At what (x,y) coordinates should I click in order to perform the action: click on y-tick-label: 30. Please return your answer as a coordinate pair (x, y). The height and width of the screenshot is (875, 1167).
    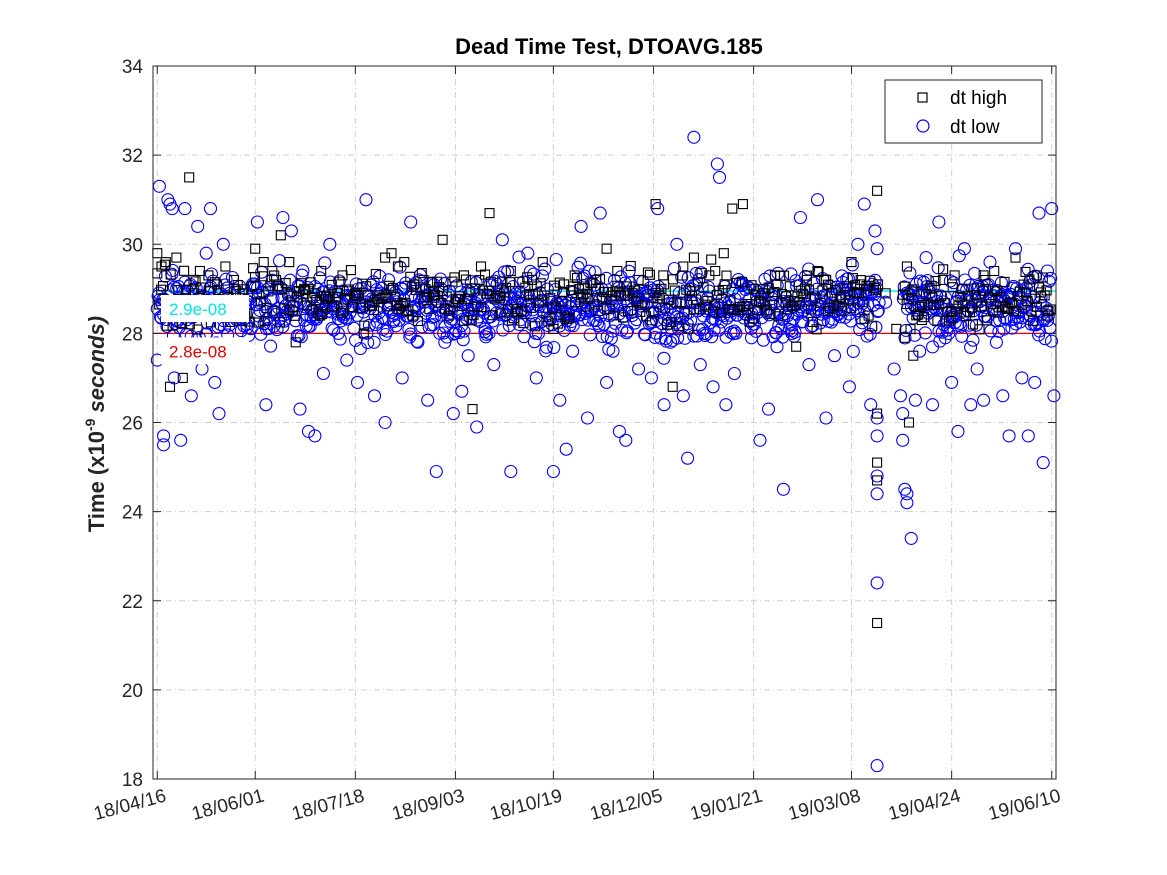
    Looking at the image, I should click on (132, 245).